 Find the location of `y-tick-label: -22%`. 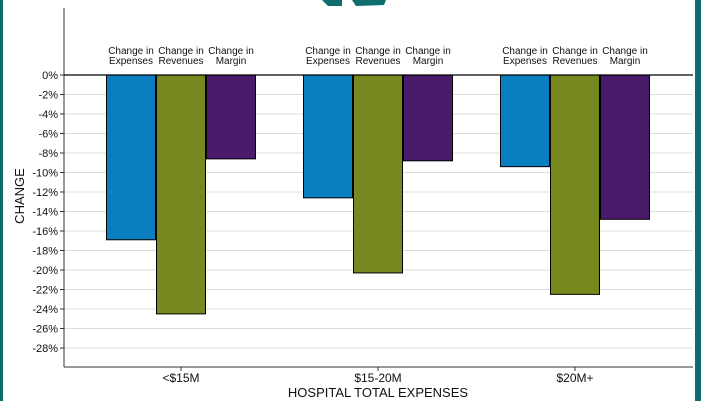

y-tick-label: -22% is located at coordinates (45, 291).